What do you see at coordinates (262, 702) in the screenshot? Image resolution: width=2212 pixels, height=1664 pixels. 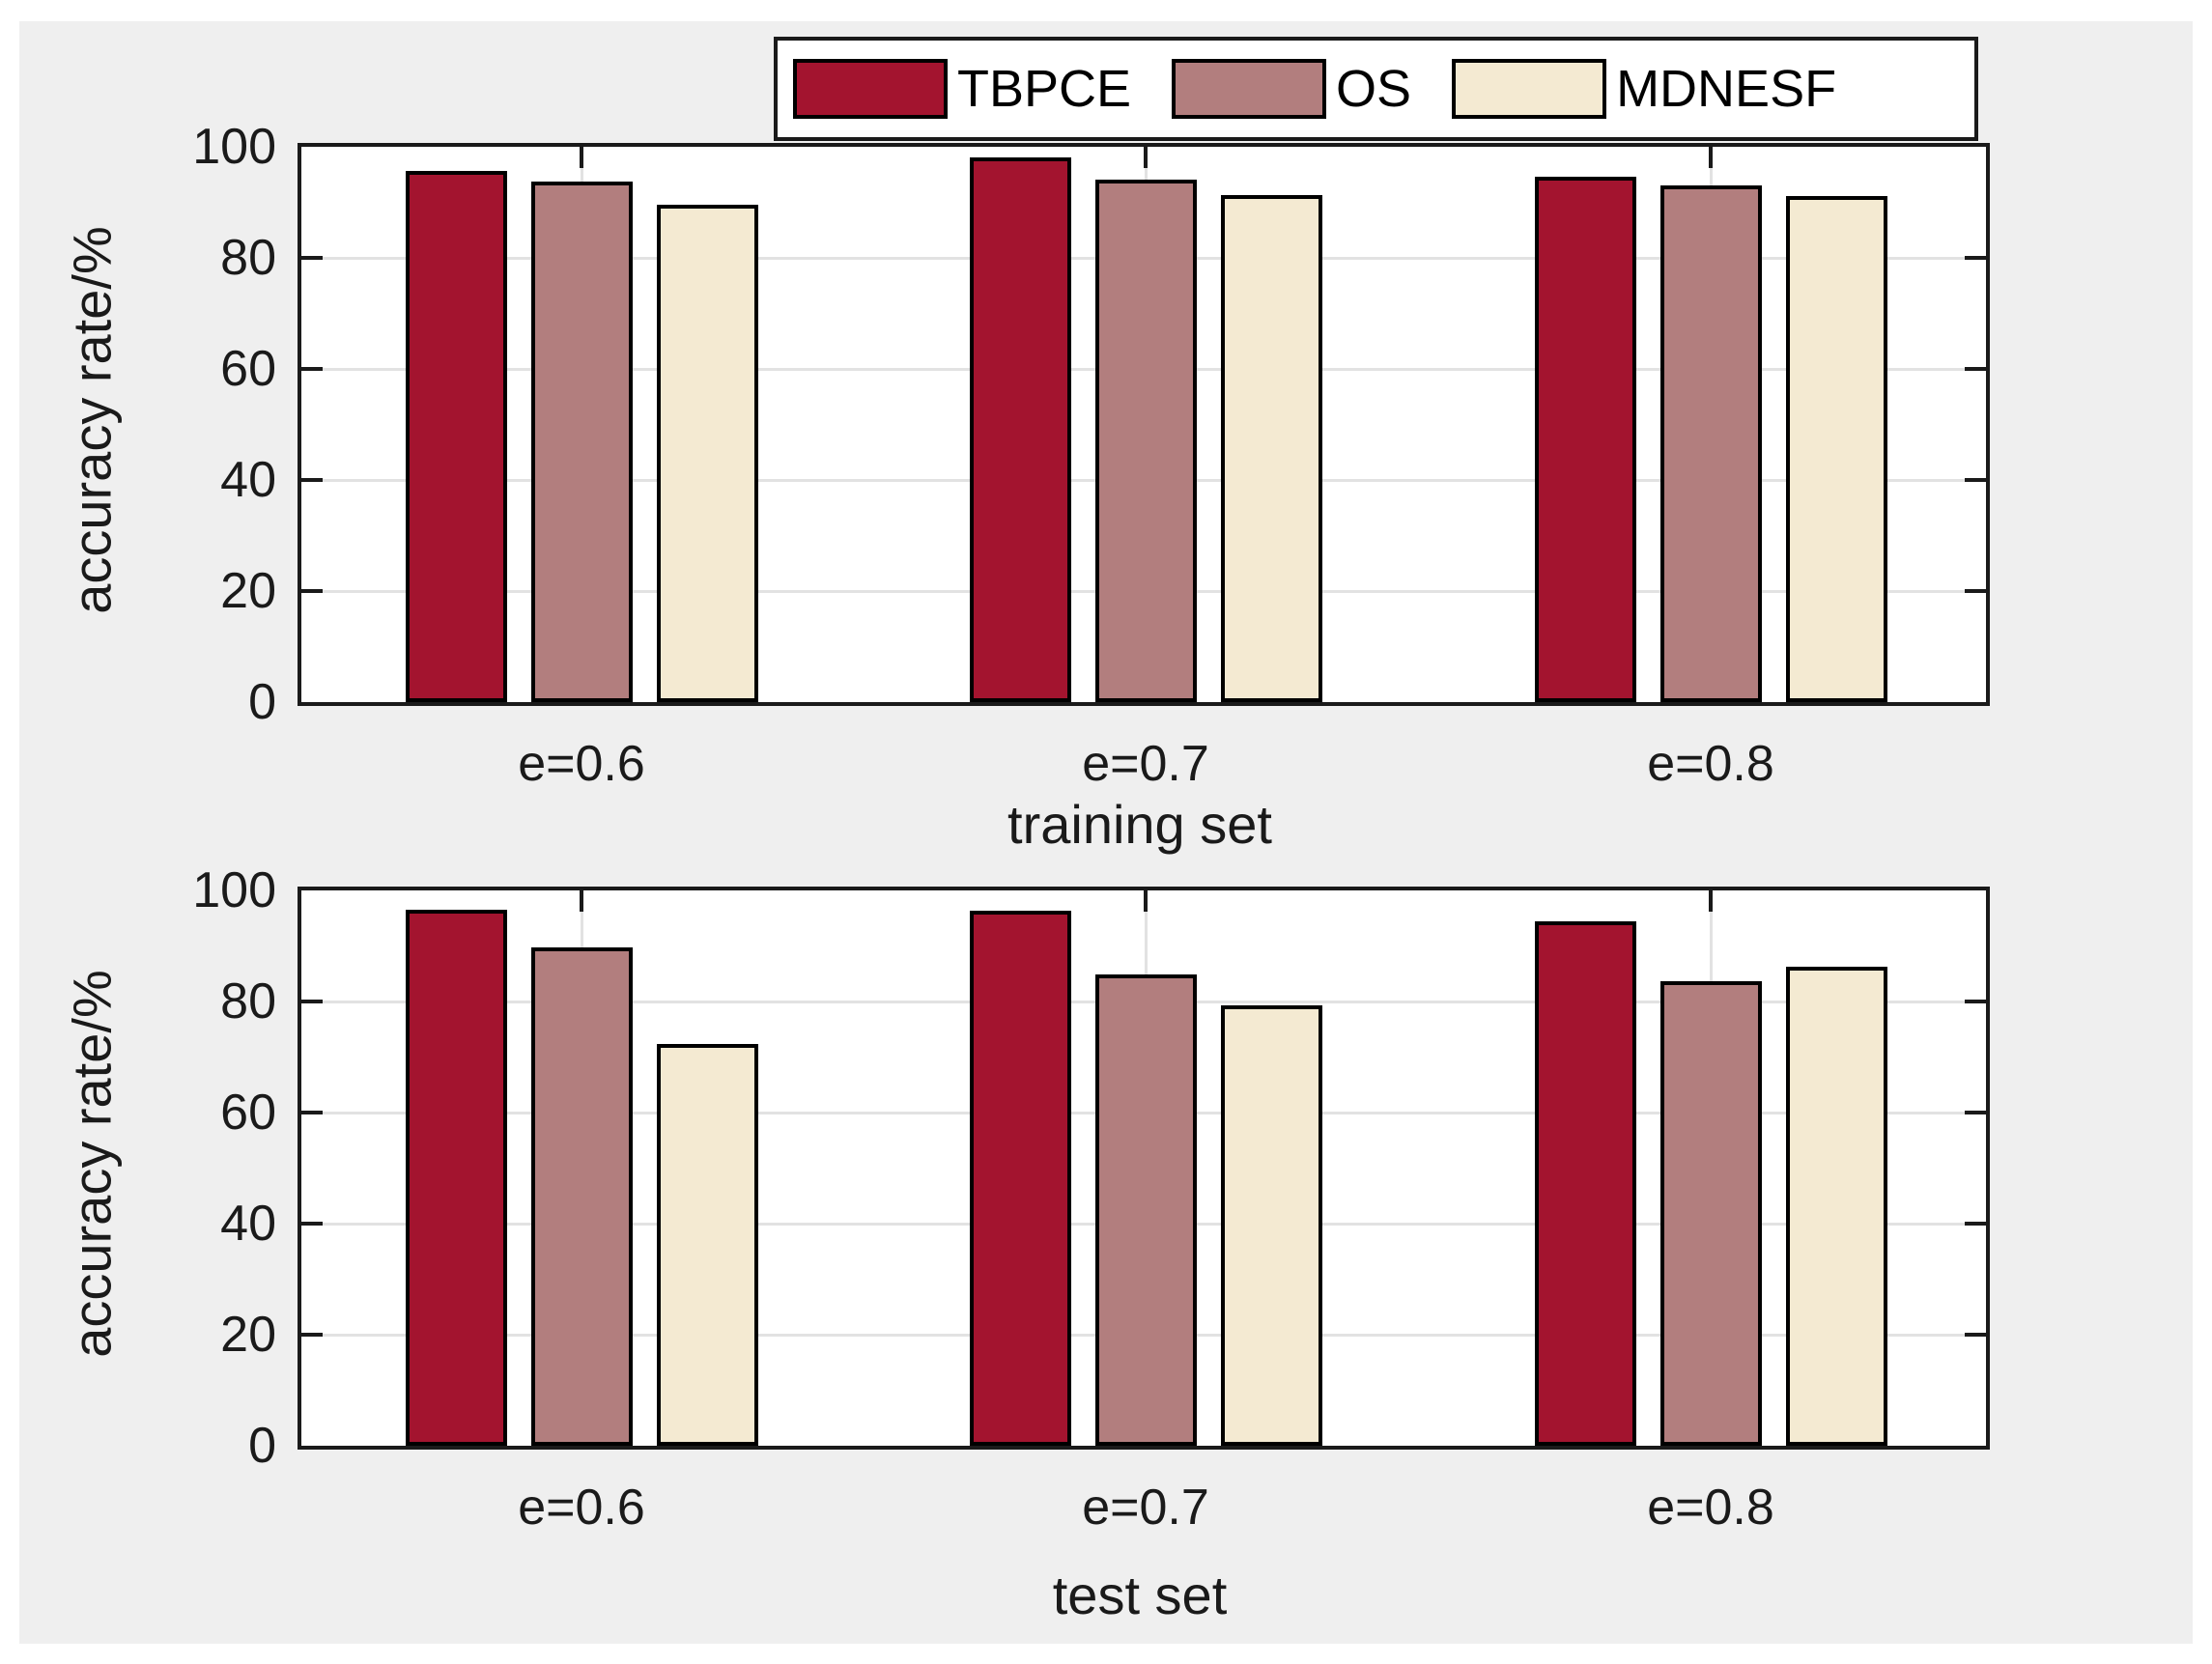 I see `y-tick-label-training-set-0: 0` at bounding box center [262, 702].